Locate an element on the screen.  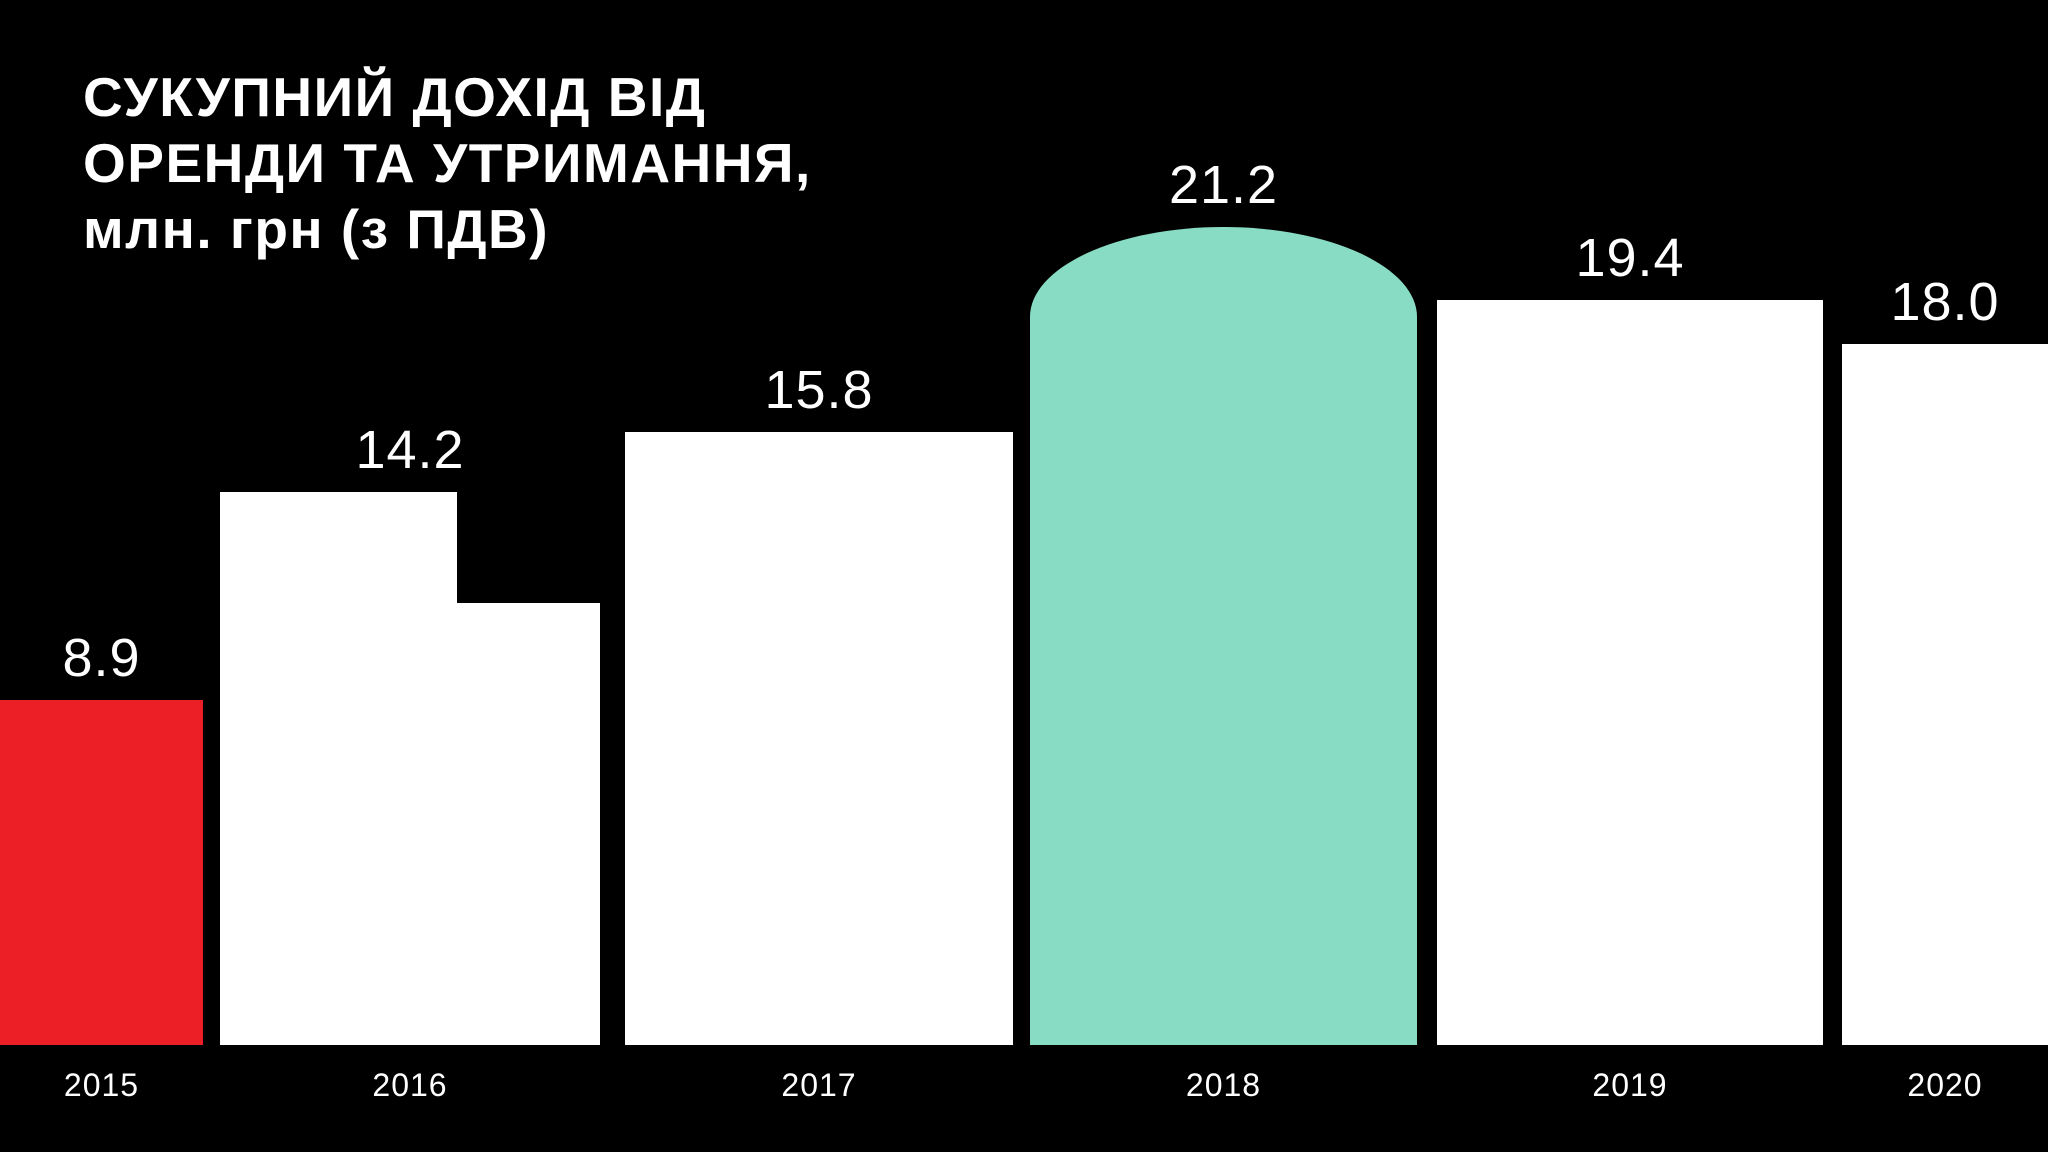
year-label-2020: 2020 is located at coordinates (1945, 1085).